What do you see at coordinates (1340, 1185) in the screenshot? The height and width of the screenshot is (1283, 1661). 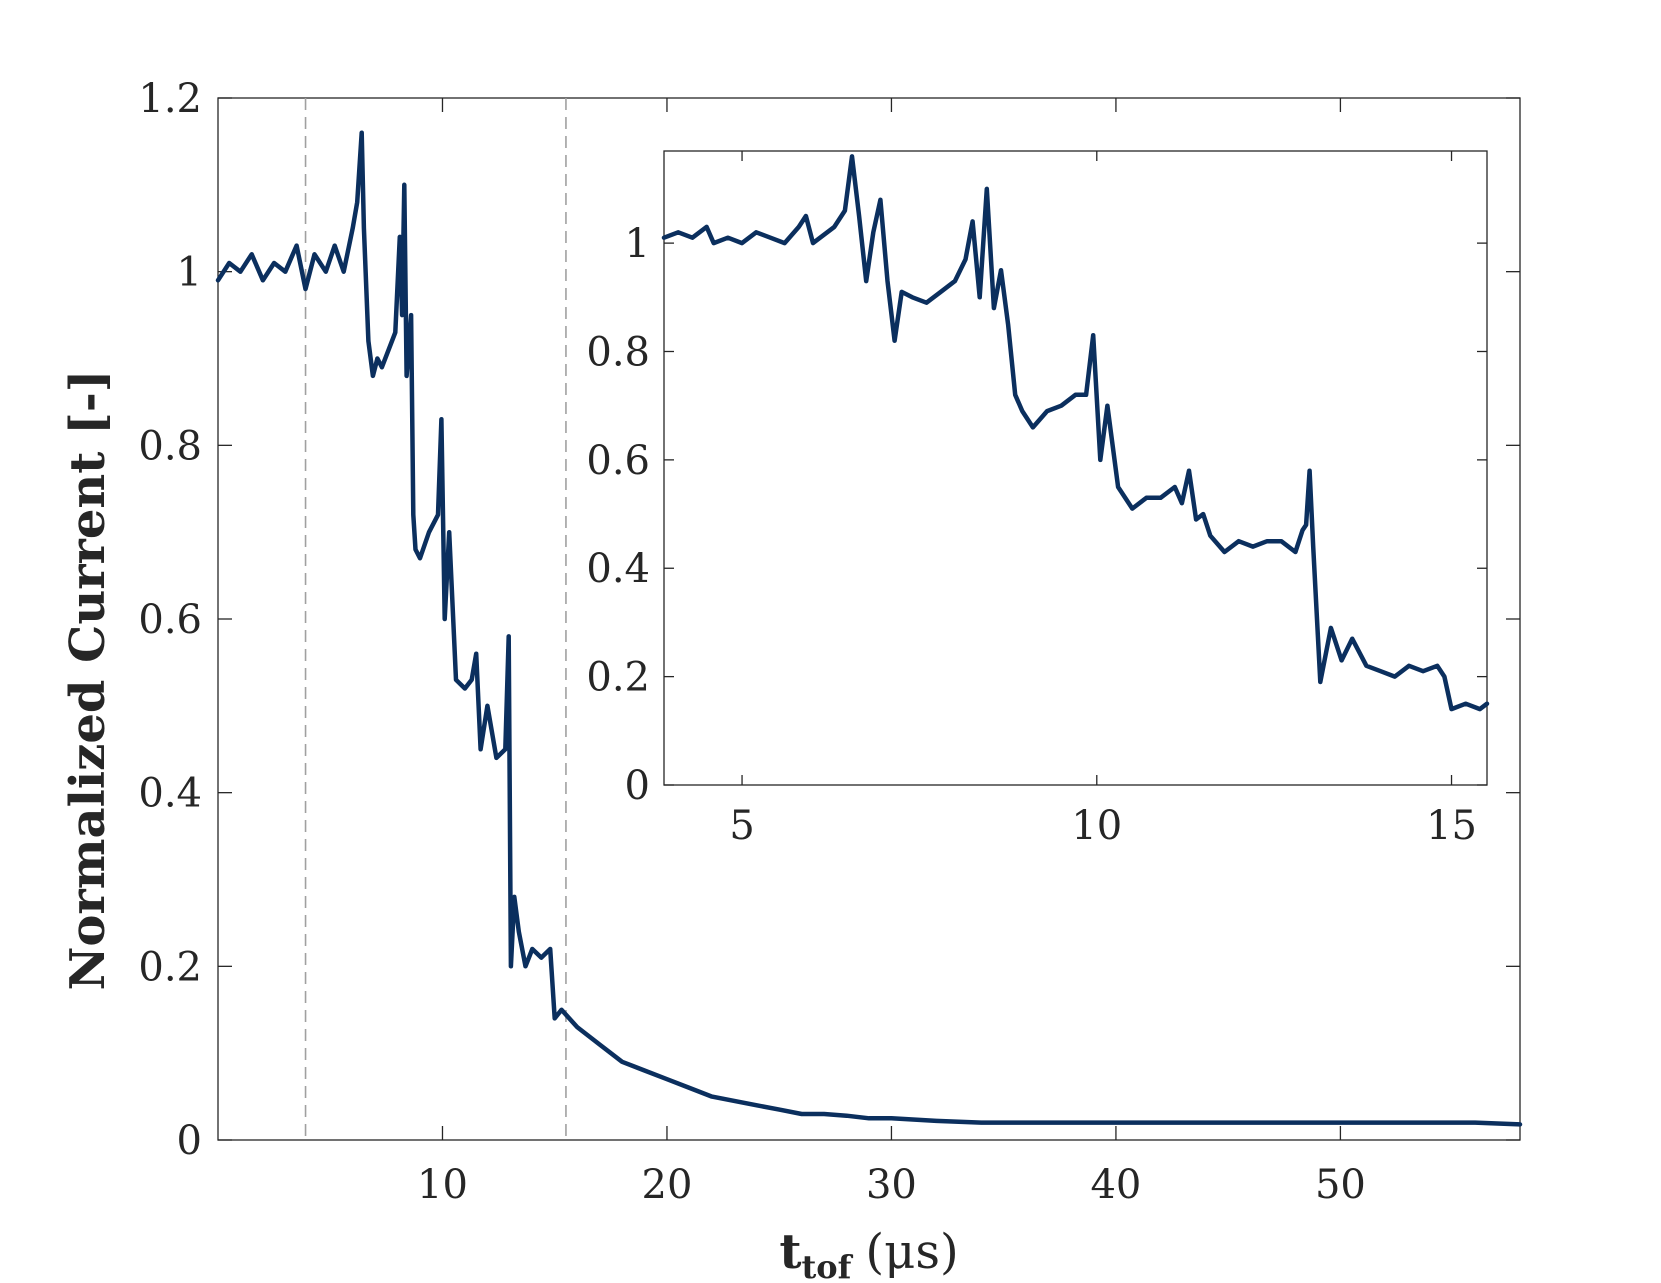 I see `main-x-tick-label: 50` at bounding box center [1340, 1185].